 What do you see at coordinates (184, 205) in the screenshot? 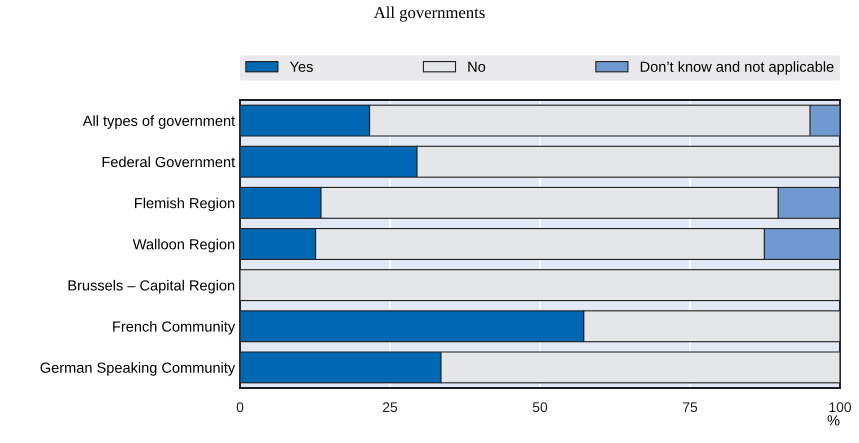
I see `y-tick-label: Flemish Region` at bounding box center [184, 205].